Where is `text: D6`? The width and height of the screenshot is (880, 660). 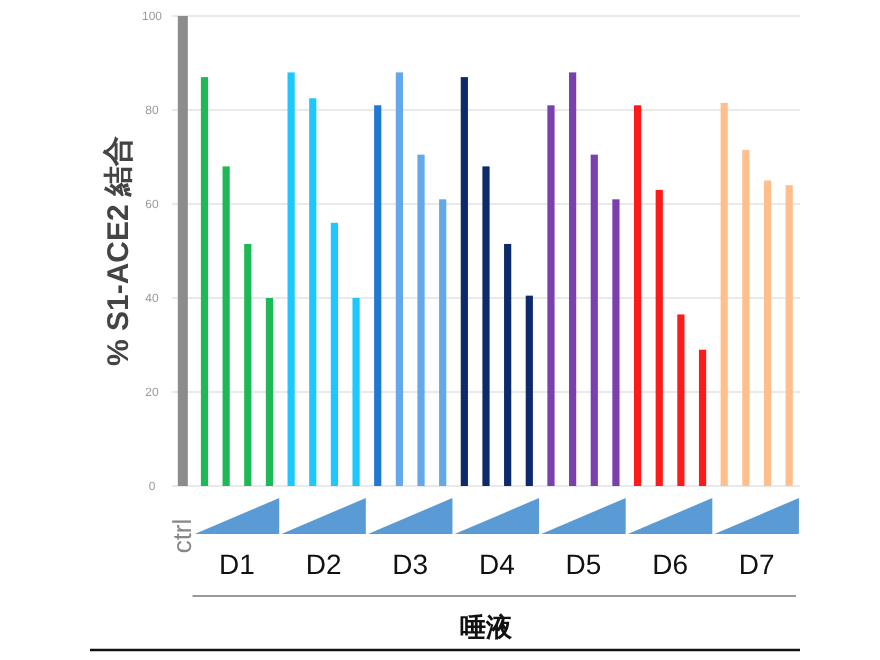 text: D6 is located at coordinates (670, 564).